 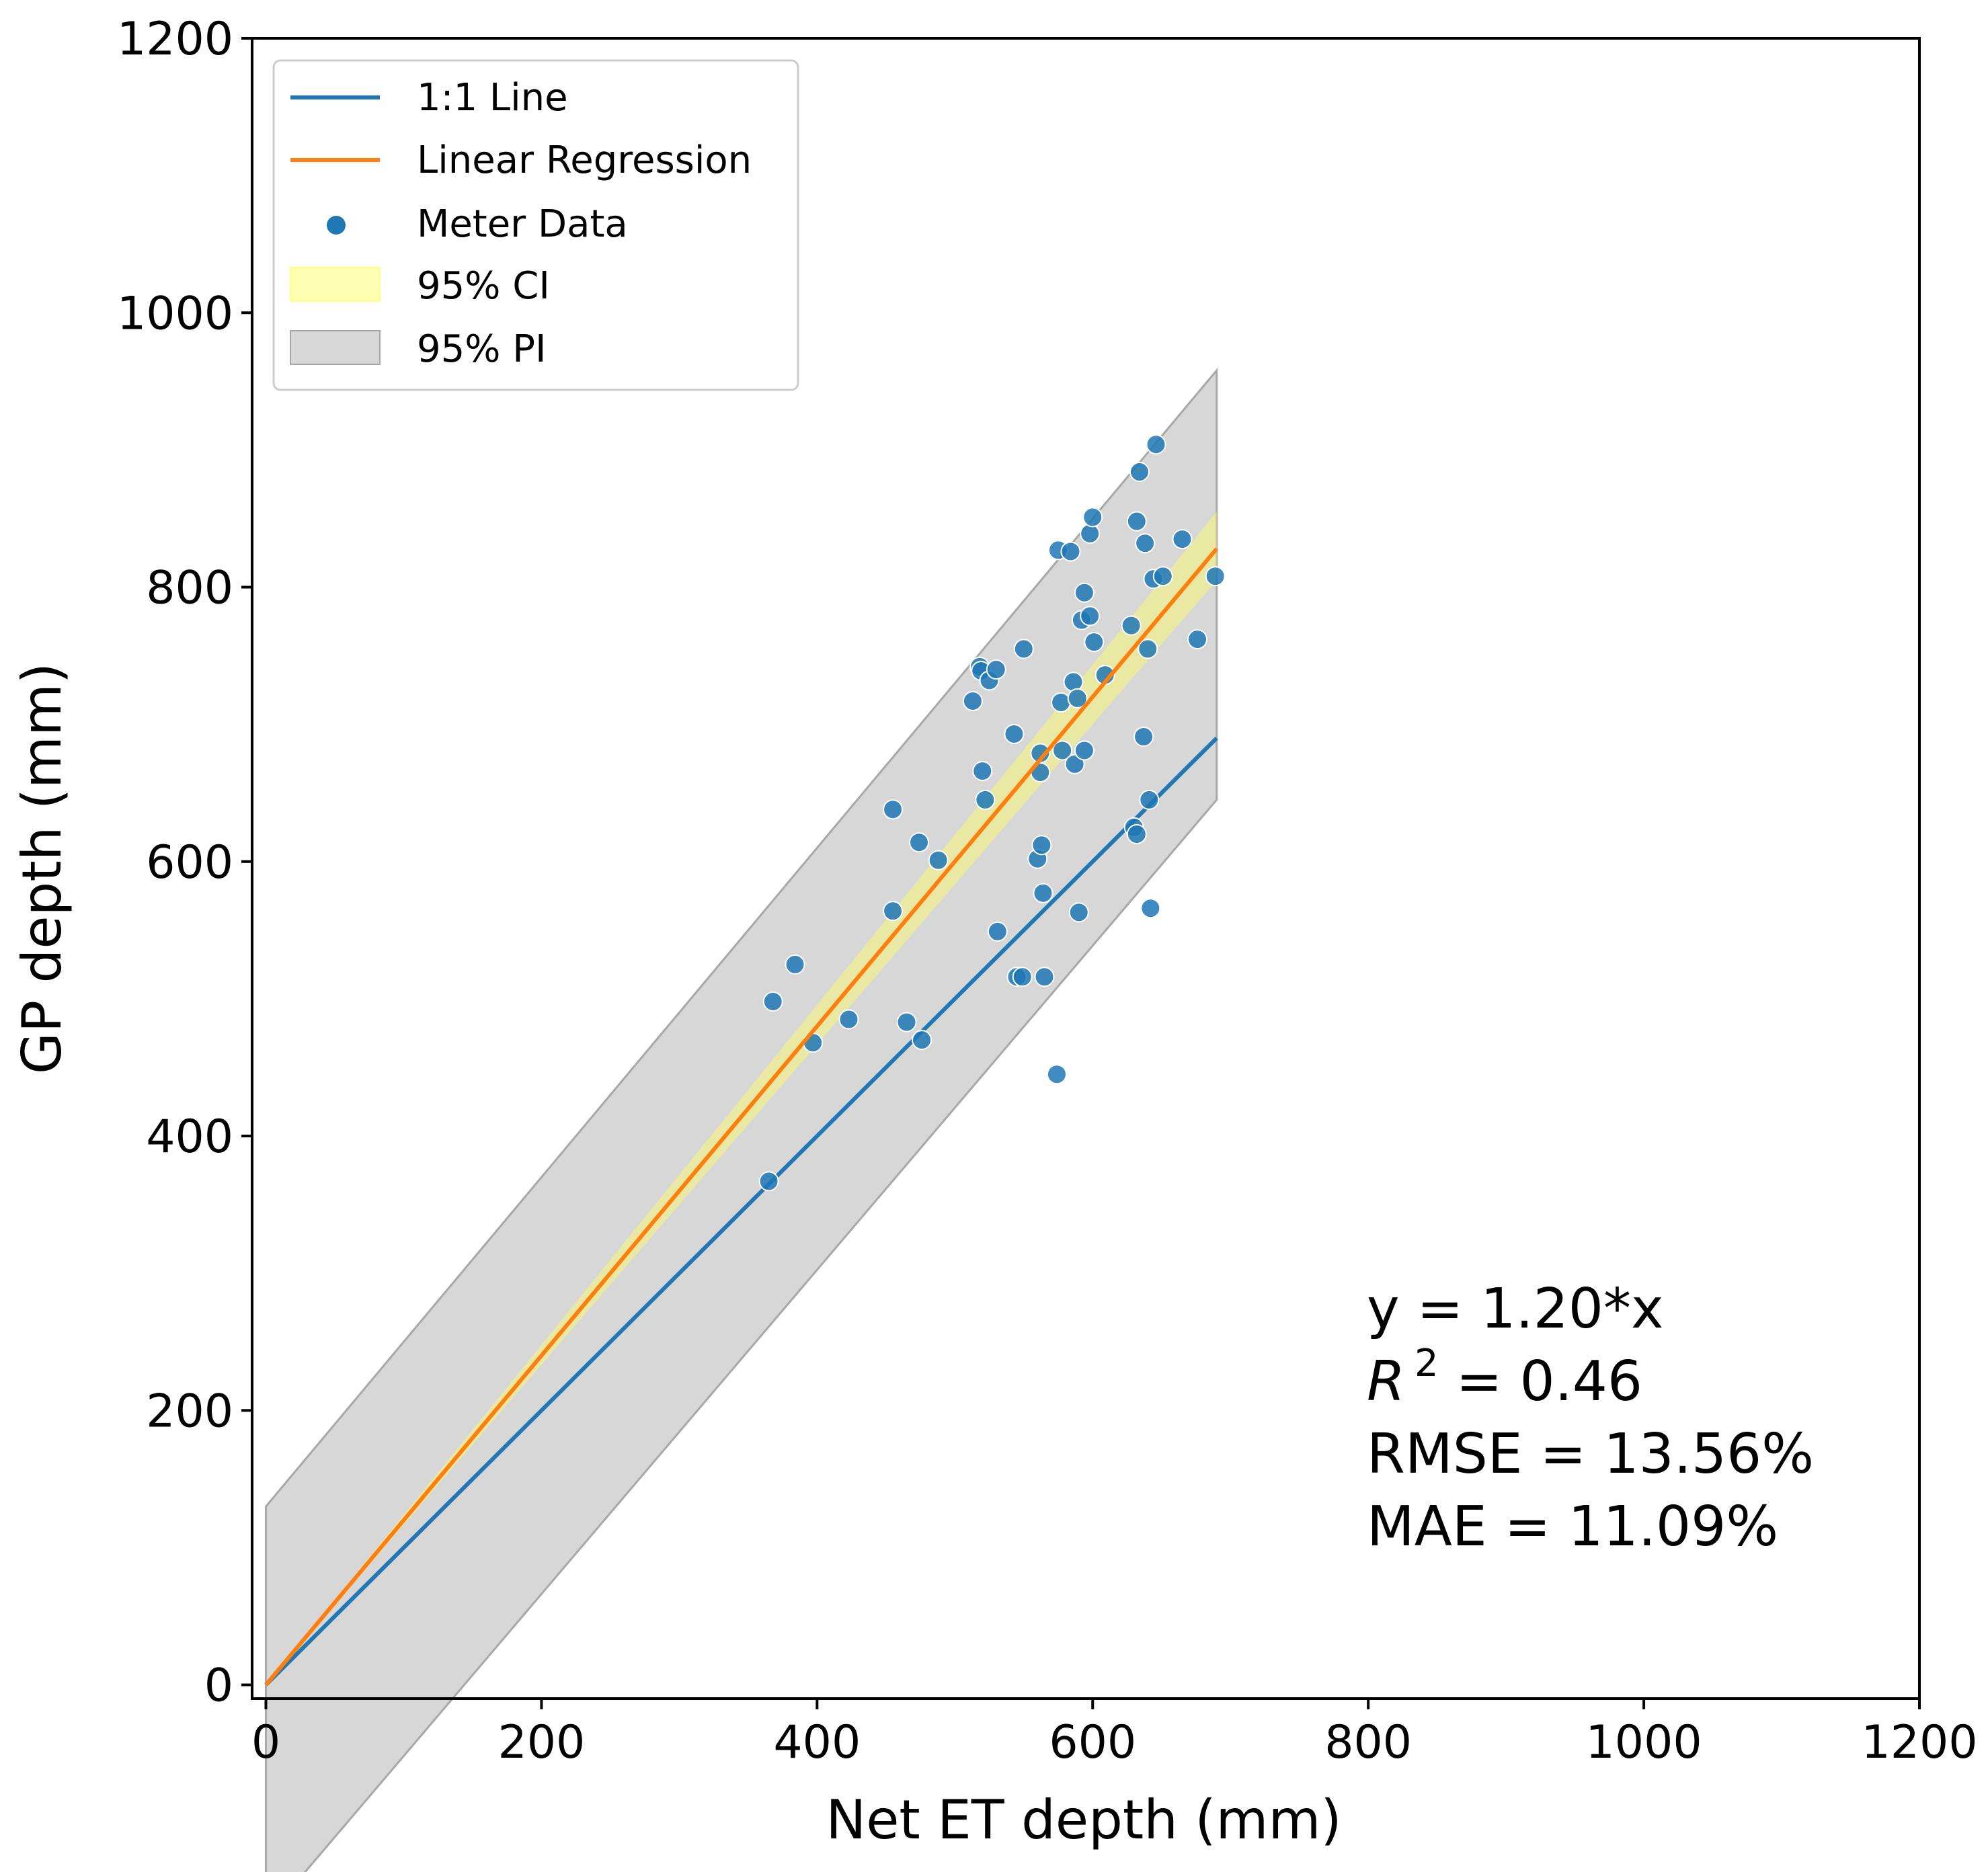 I want to click on y-tick-label: 1200, so click(x=175, y=39).